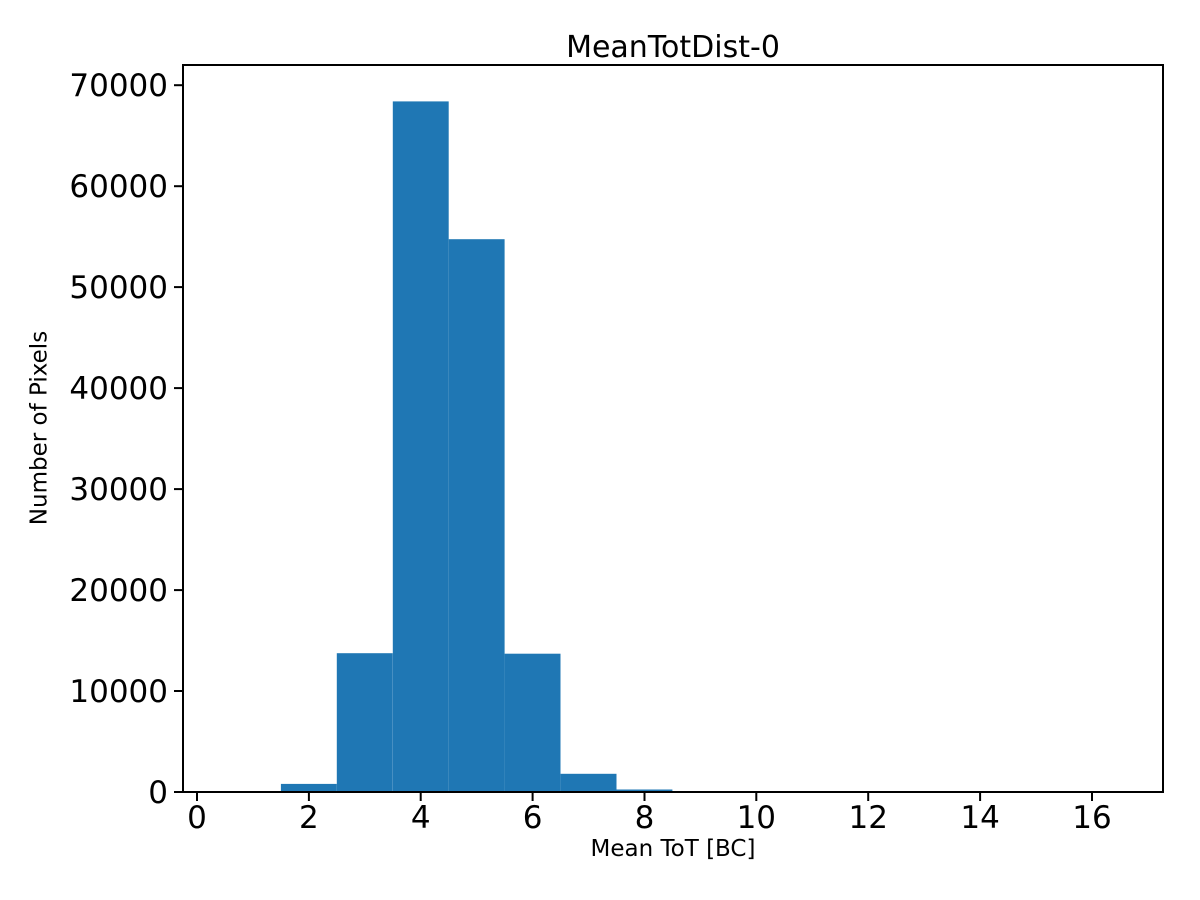  I want to click on x-tick-label: 10, so click(756, 818).